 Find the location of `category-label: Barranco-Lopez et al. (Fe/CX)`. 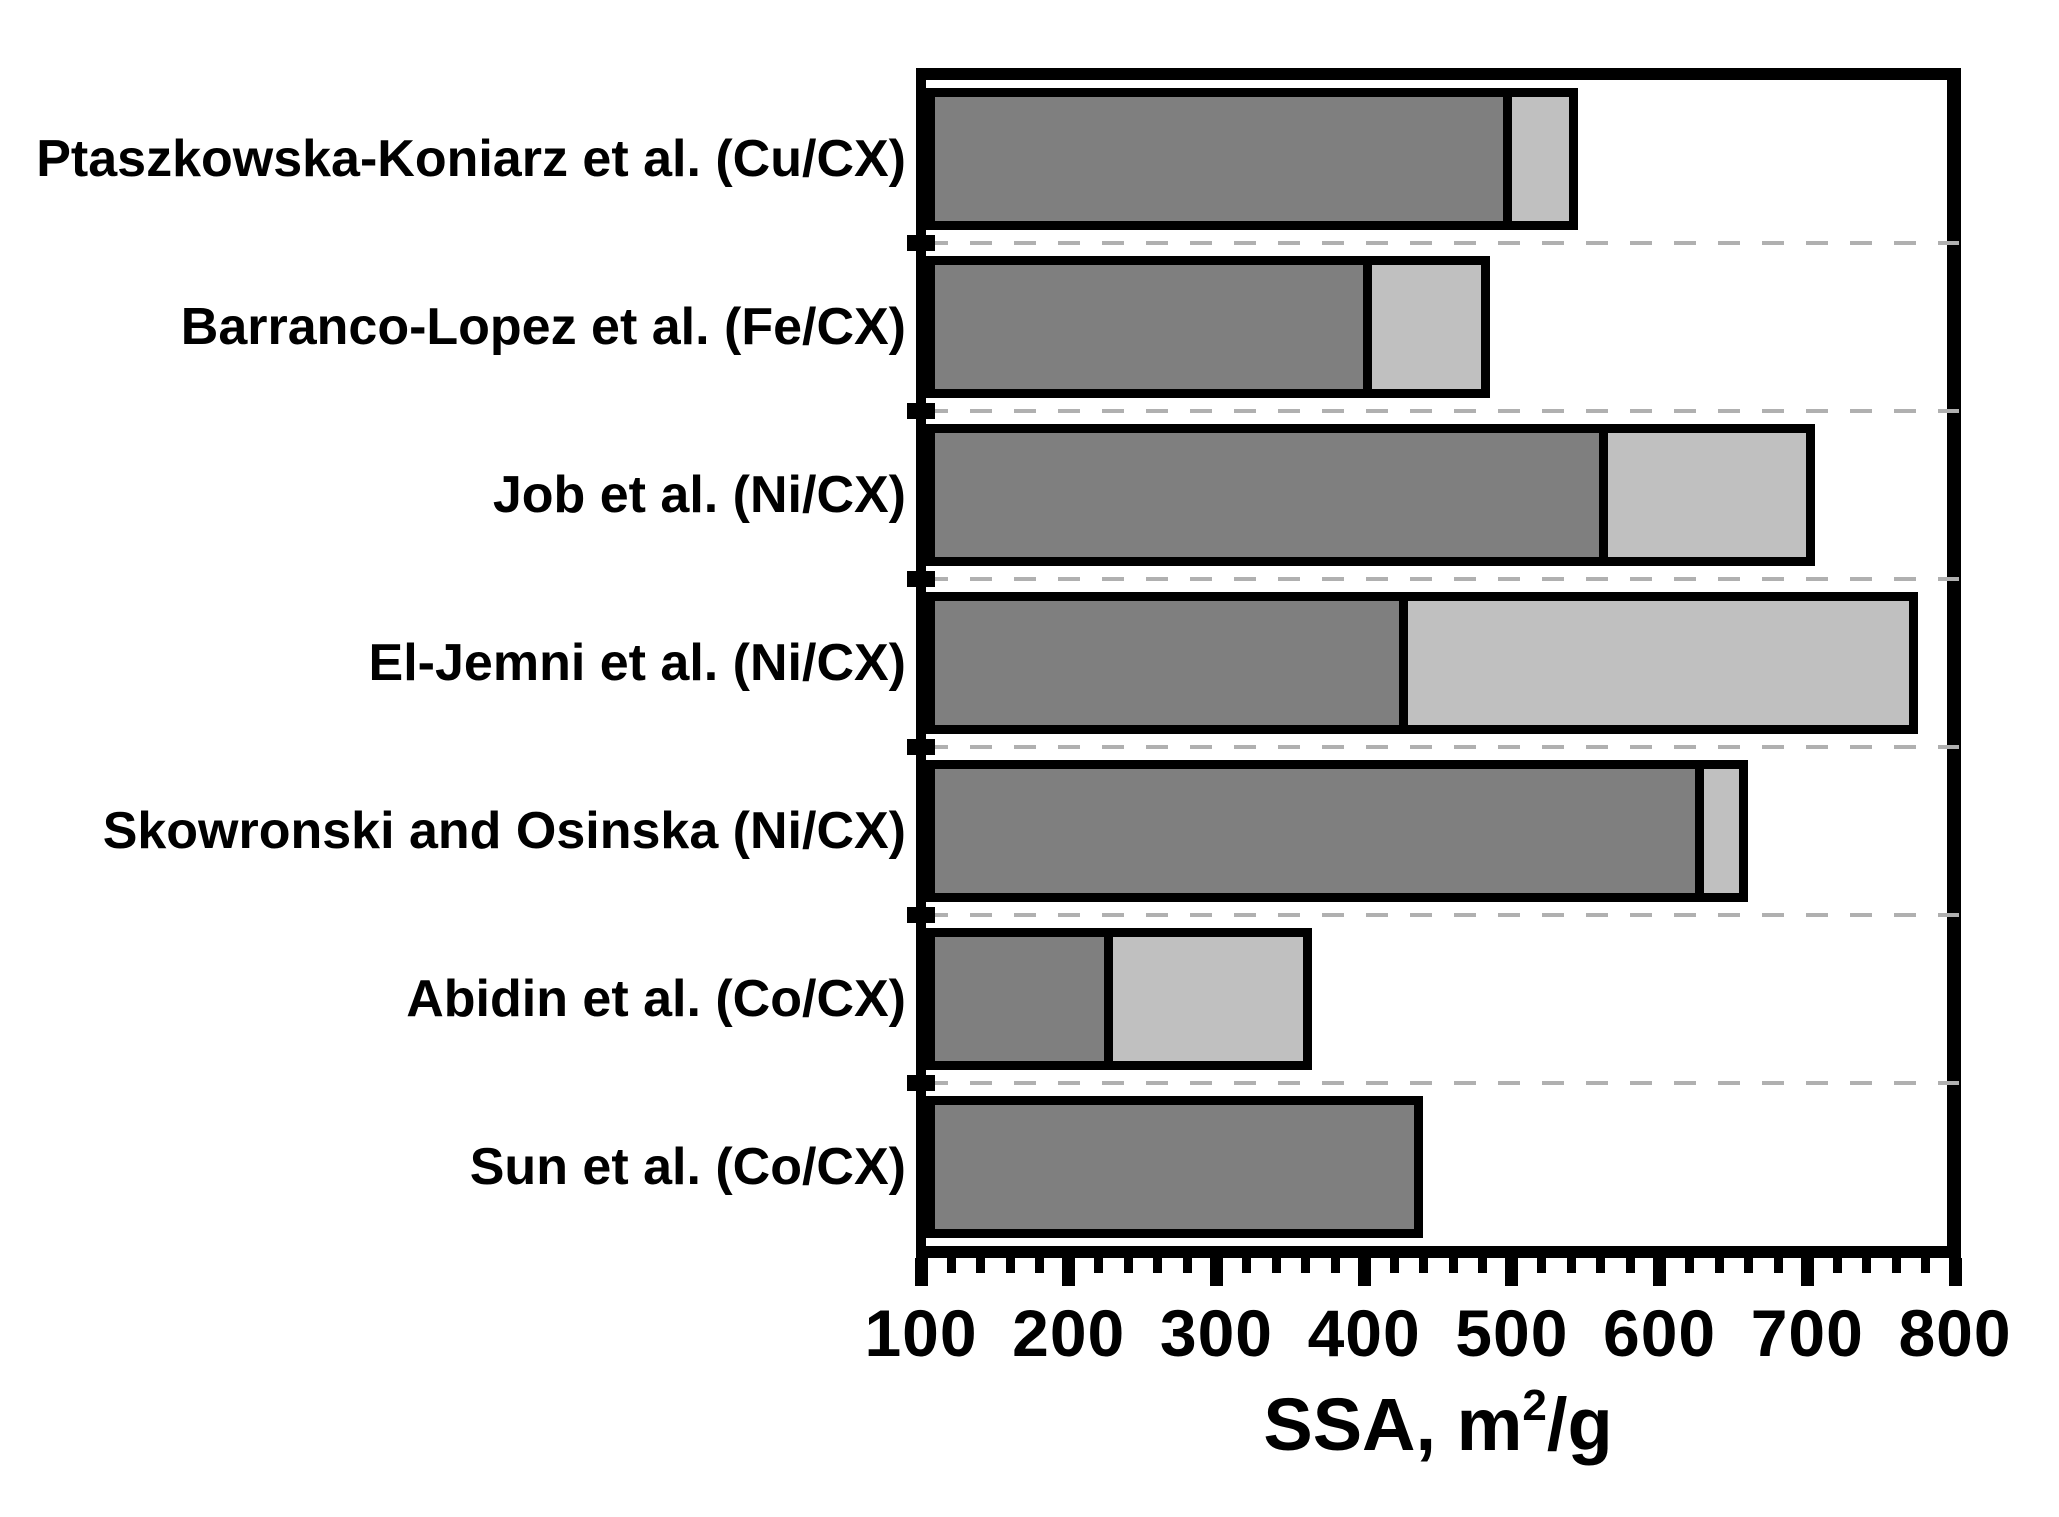

category-label: Barranco-Lopez et al. (Fe/CX) is located at coordinates (543, 327).